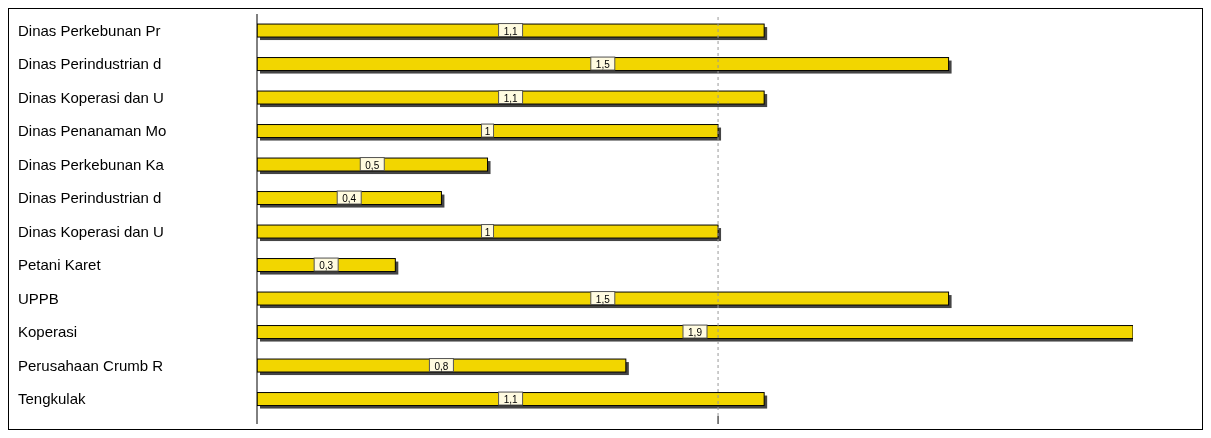 The width and height of the screenshot is (1211, 438). Describe the element at coordinates (38, 298) in the screenshot. I see `y-tick-label: UPPB` at that location.